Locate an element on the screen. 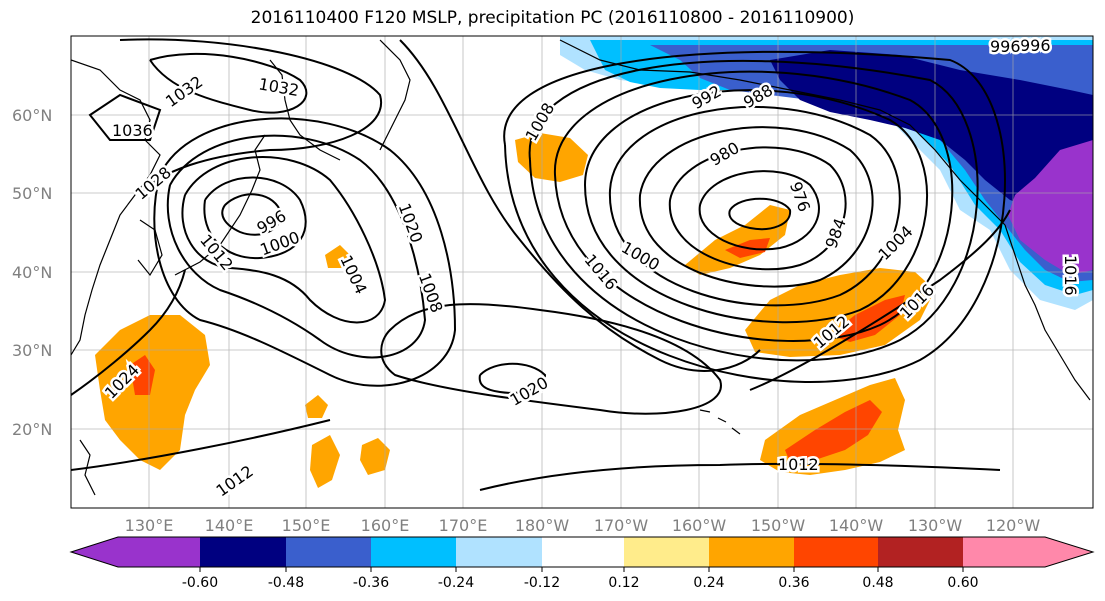 This screenshot has width=1105, height=601. coastline-asia-mainland is located at coordinates (116, 207).